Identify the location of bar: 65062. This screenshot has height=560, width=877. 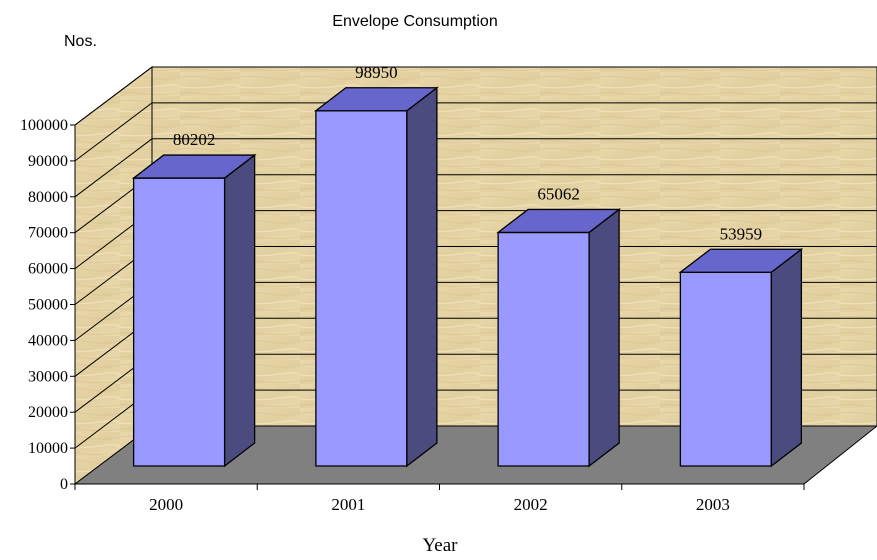
(559, 326).